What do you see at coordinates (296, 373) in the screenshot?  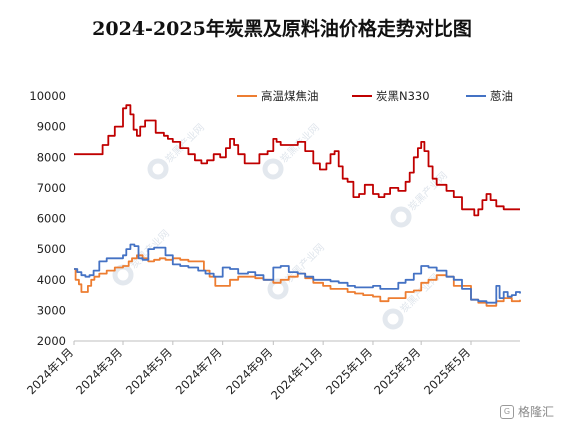 I see `x-tick-label: 2024年11月` at bounding box center [296, 373].